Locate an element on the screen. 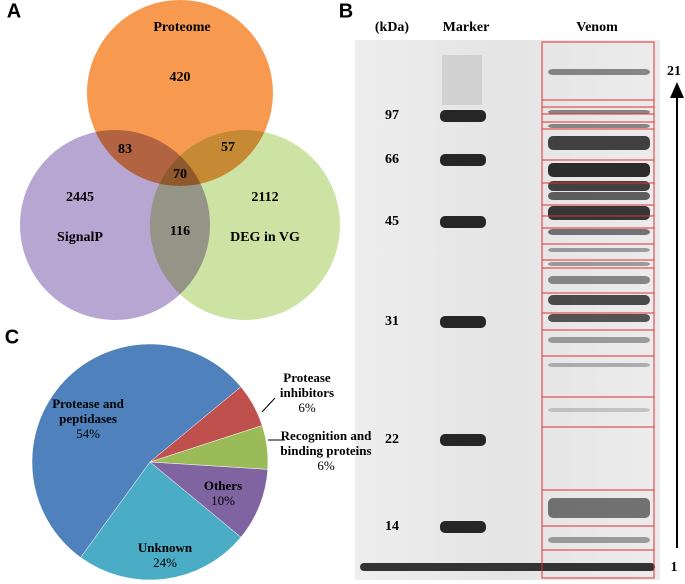 The height and width of the screenshot is (584, 685). region-count: 116 is located at coordinates (180, 231).